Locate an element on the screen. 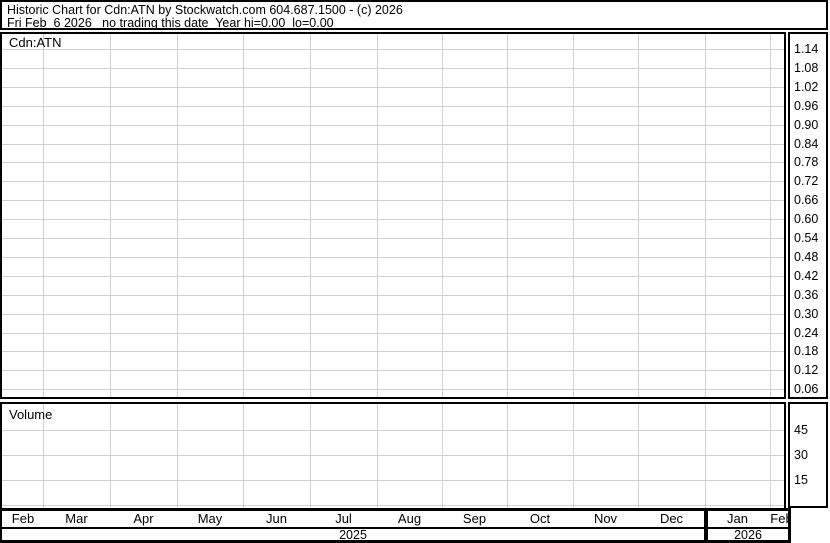 The width and height of the screenshot is (830, 543). price-tick-label: 1.14 is located at coordinates (806, 49).